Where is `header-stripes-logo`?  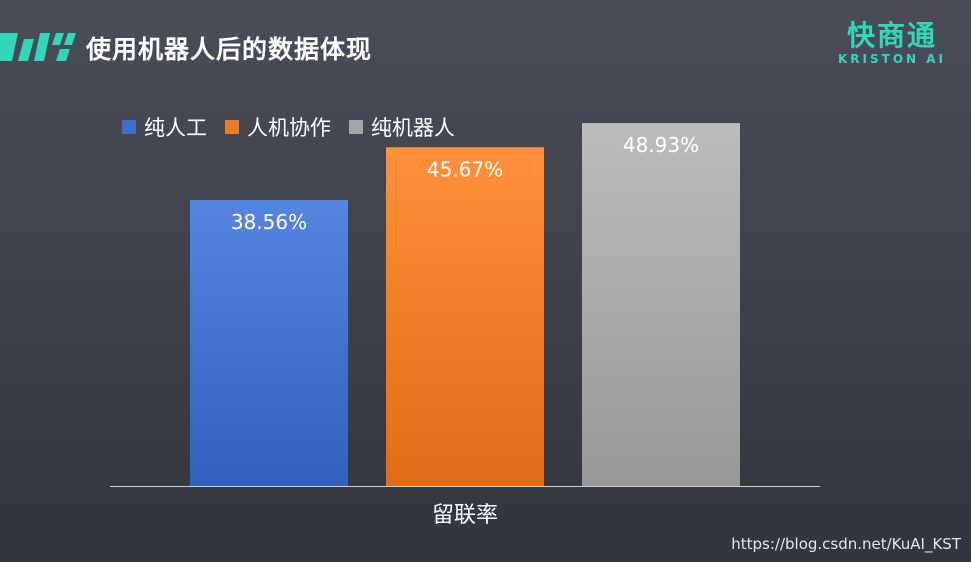 header-stripes-logo is located at coordinates (38, 47).